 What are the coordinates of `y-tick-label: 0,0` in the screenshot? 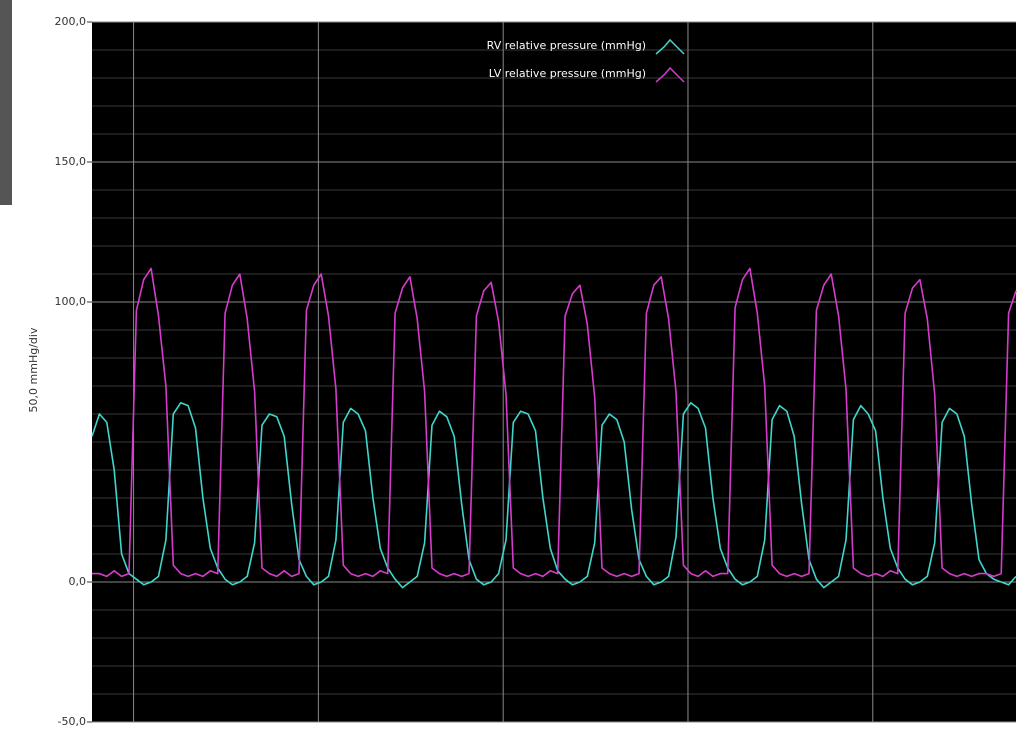 It's located at (78, 581).